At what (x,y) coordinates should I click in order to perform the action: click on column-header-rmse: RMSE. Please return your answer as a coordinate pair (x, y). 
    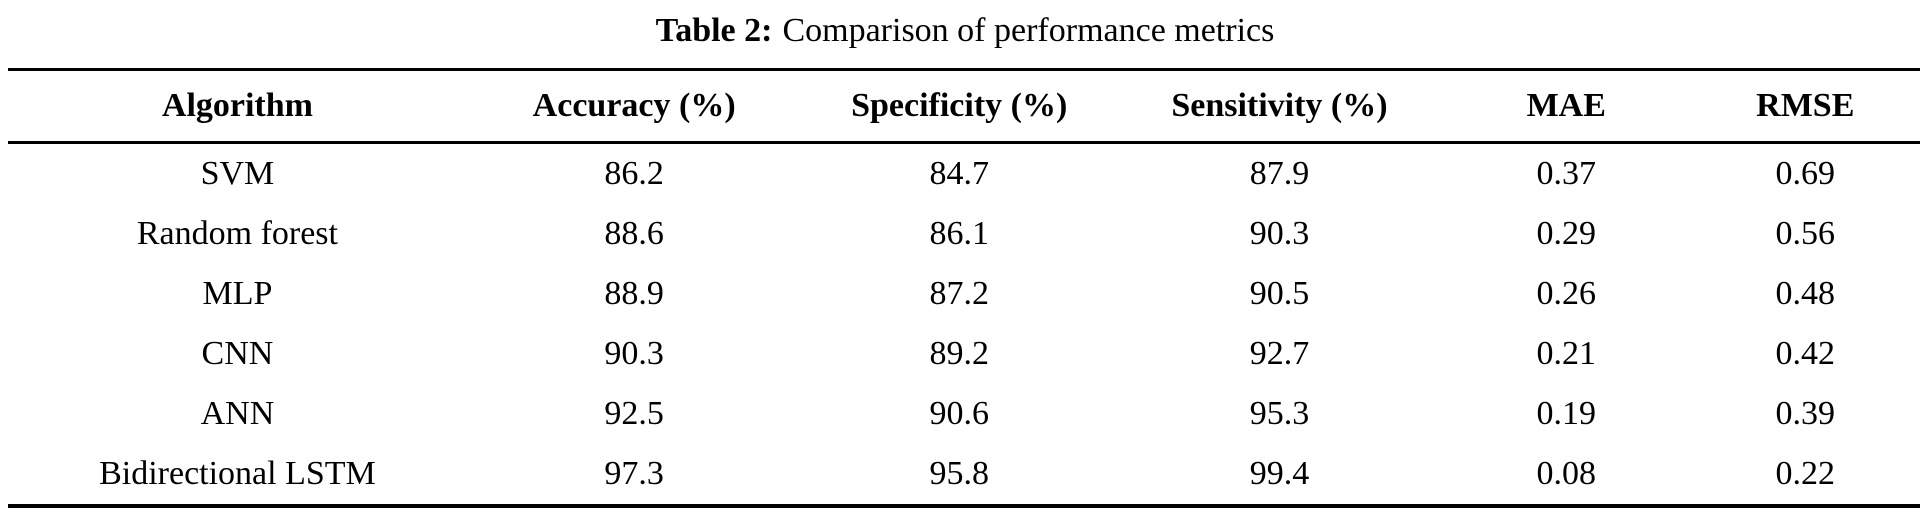
    Looking at the image, I should click on (1805, 106).